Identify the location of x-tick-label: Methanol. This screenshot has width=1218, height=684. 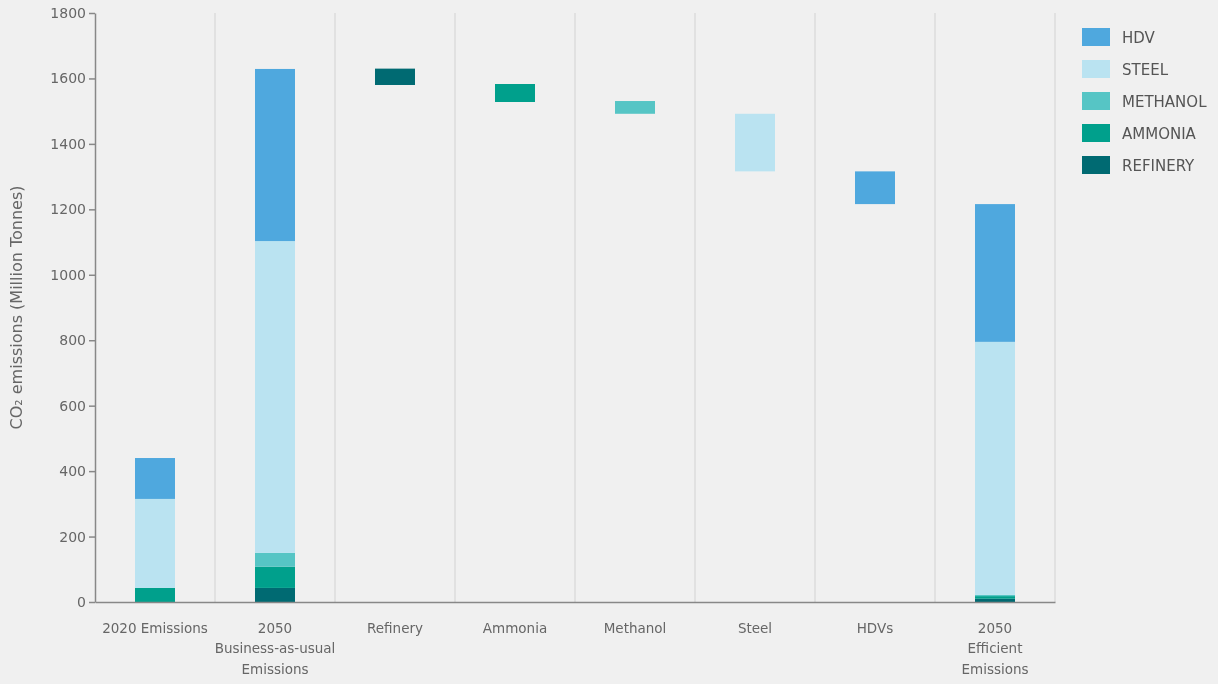
(635, 628).